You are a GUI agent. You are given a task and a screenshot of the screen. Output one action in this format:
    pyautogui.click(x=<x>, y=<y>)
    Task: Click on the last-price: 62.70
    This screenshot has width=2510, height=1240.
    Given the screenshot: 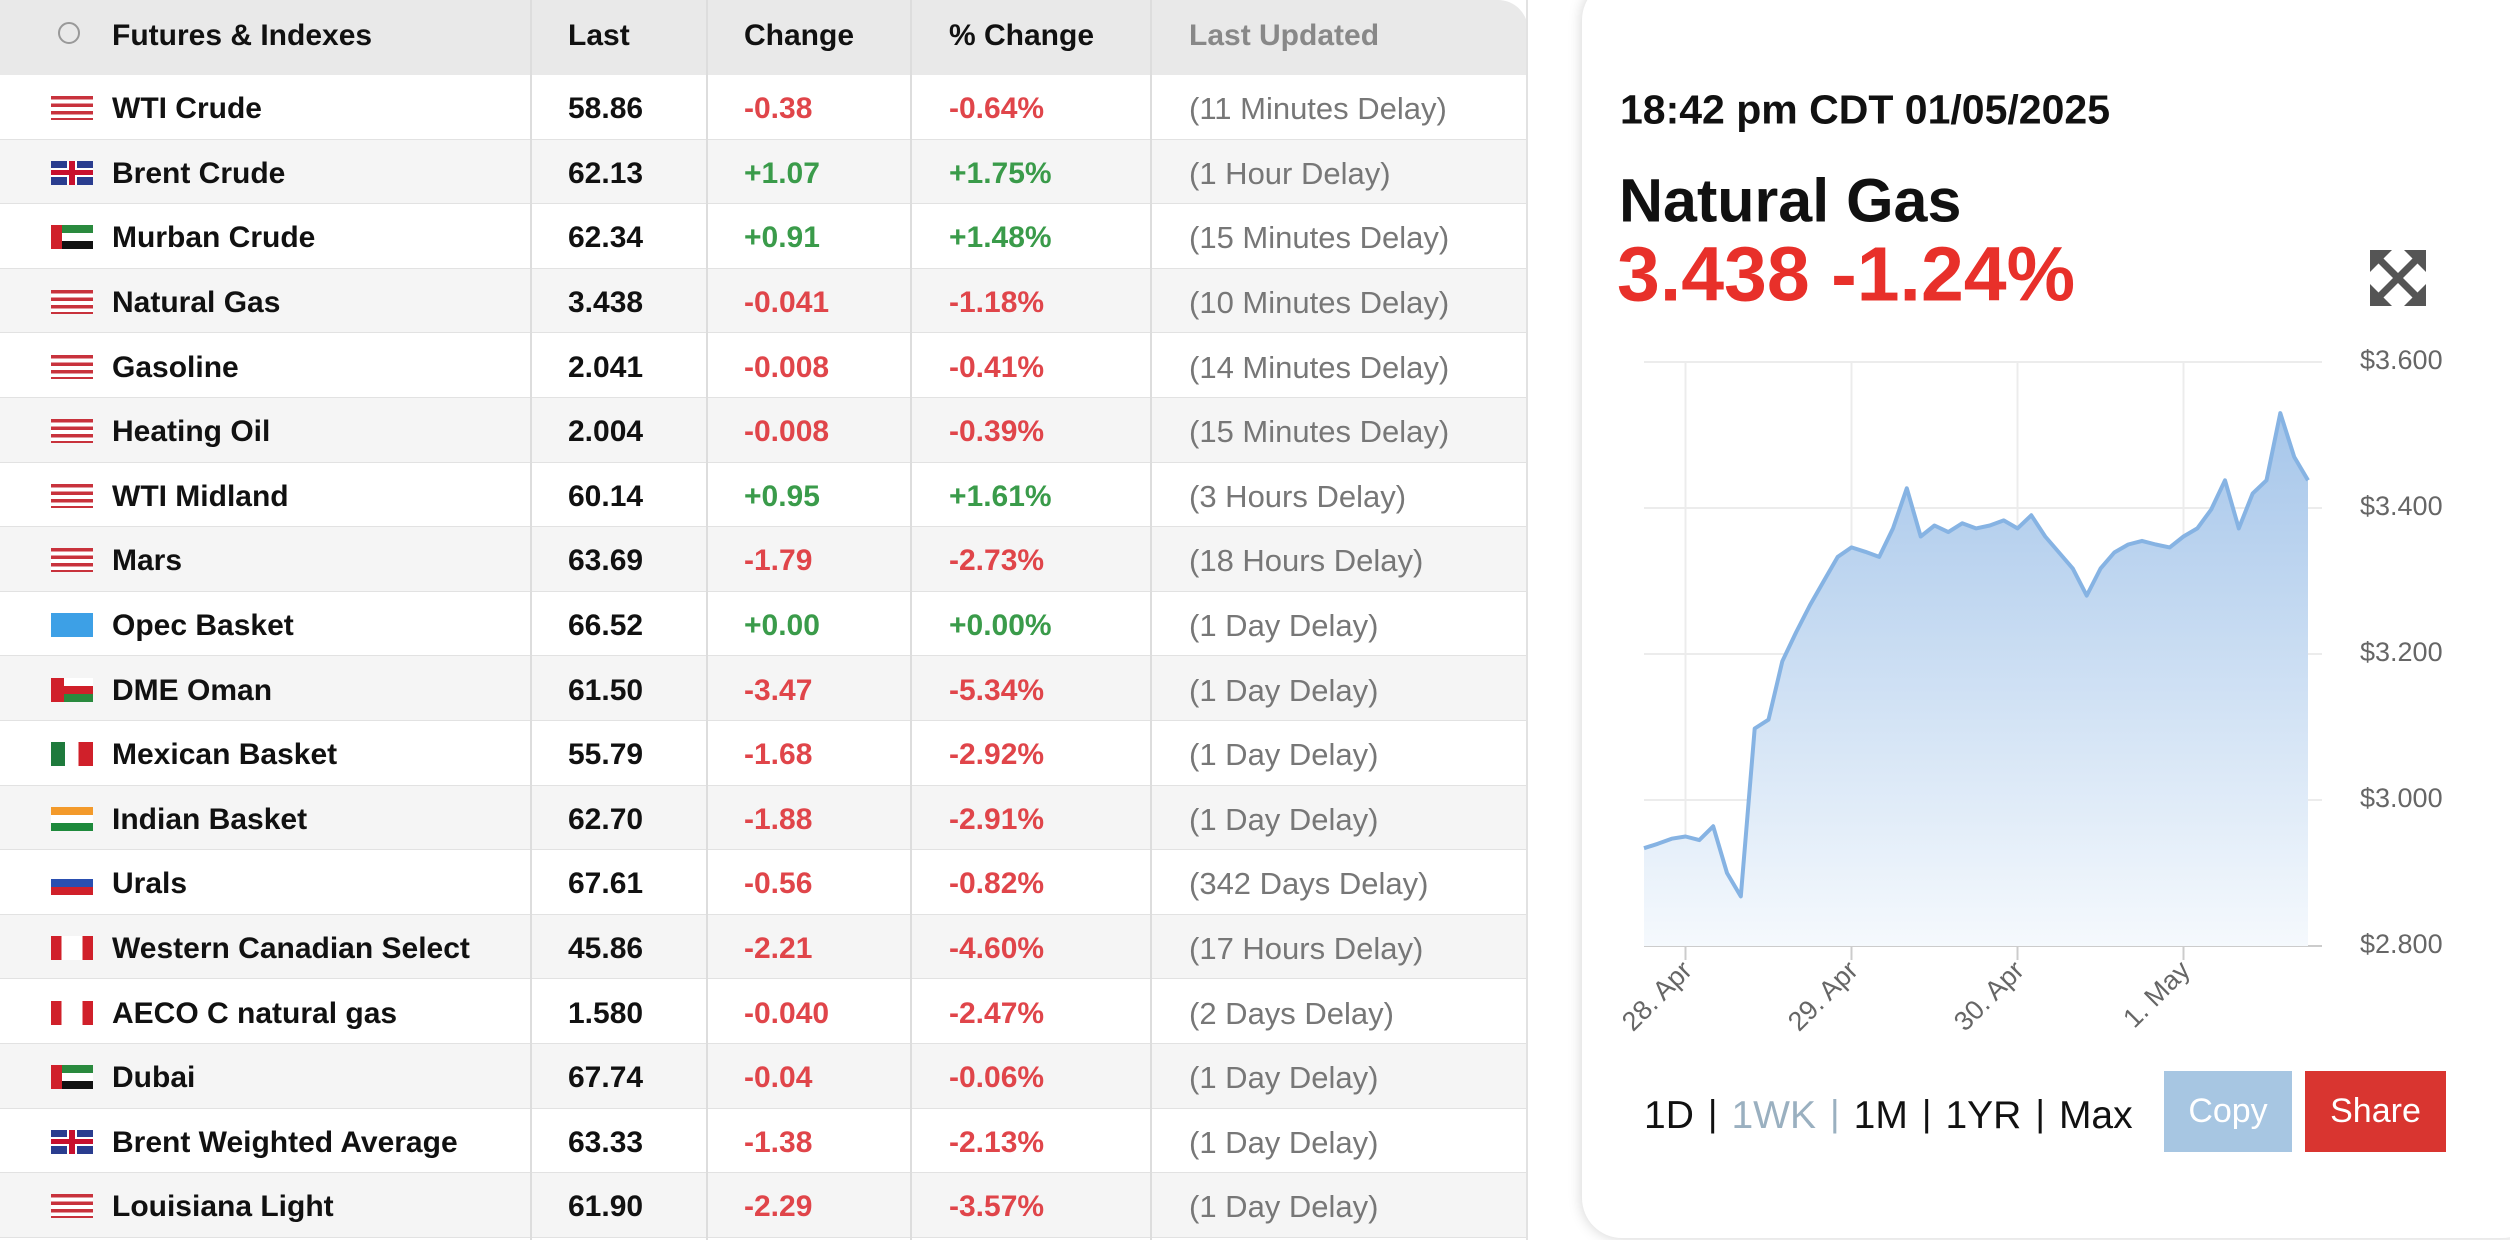 What is the action you would take?
    pyautogui.click(x=606, y=819)
    